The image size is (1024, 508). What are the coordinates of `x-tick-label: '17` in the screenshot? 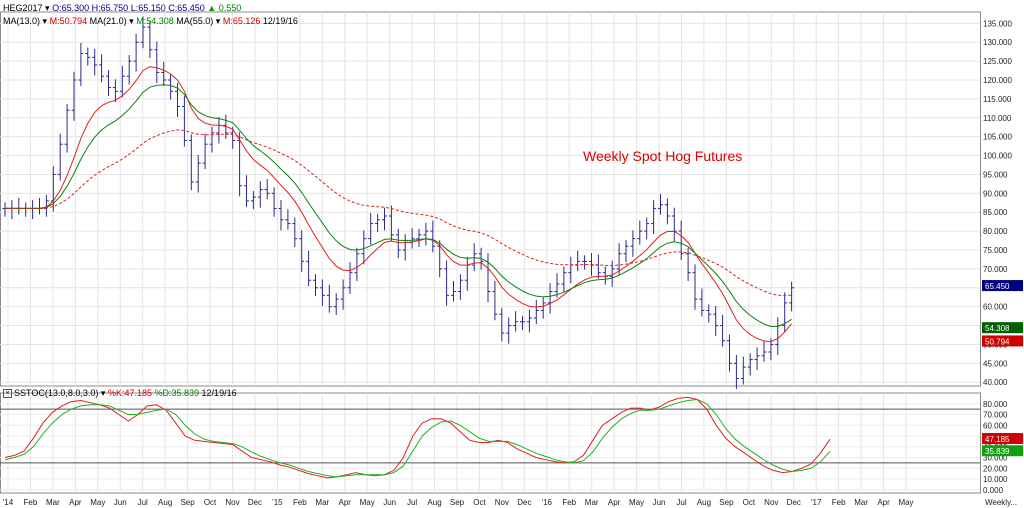 It's located at (816, 502).